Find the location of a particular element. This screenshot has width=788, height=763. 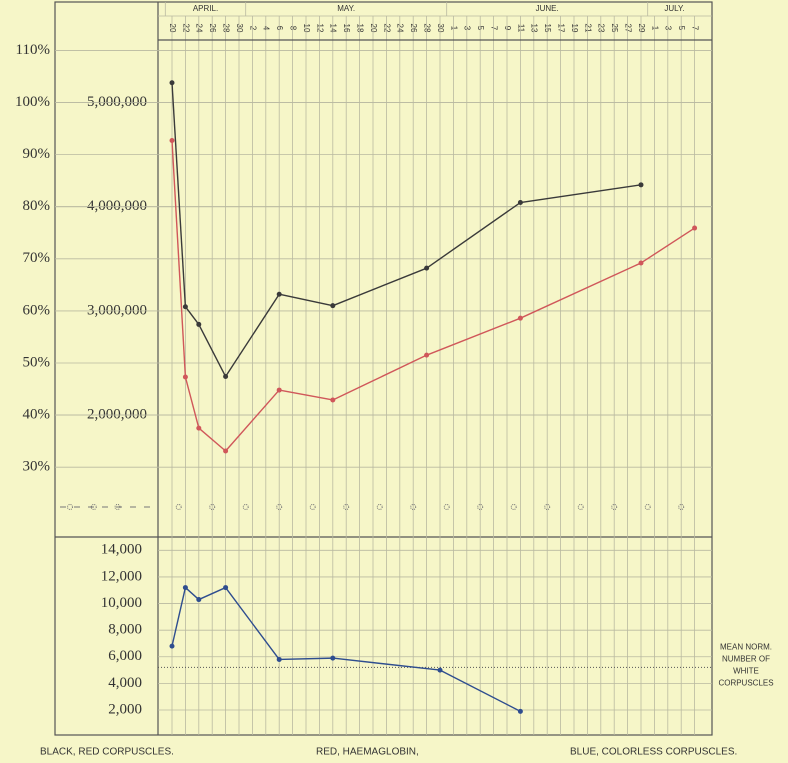

y2-tick-label: 3,000,000 is located at coordinates (117, 310).